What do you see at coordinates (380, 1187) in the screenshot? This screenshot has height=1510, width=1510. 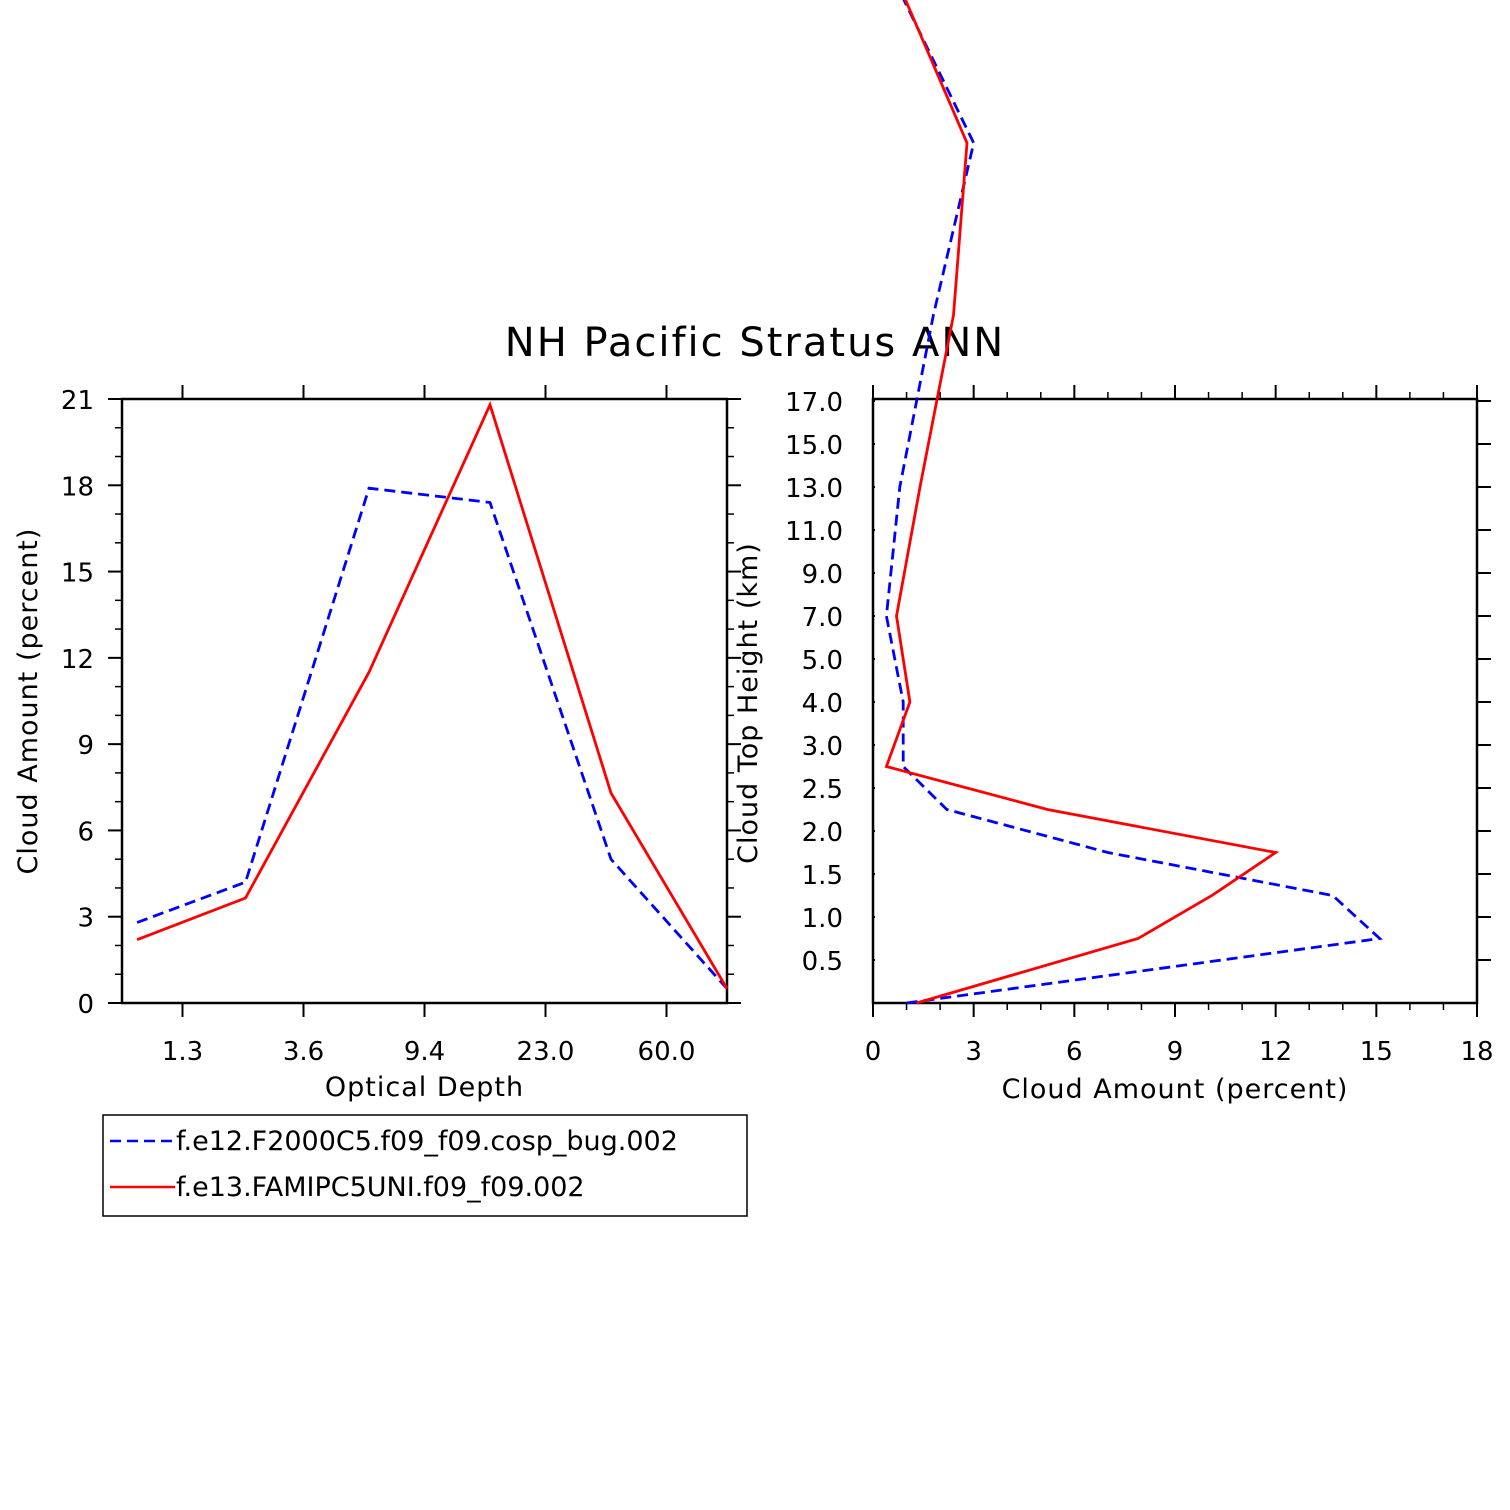 I see `legend-label-red: f.e13.FAMIPC5UNI.f09_f09.002` at bounding box center [380, 1187].